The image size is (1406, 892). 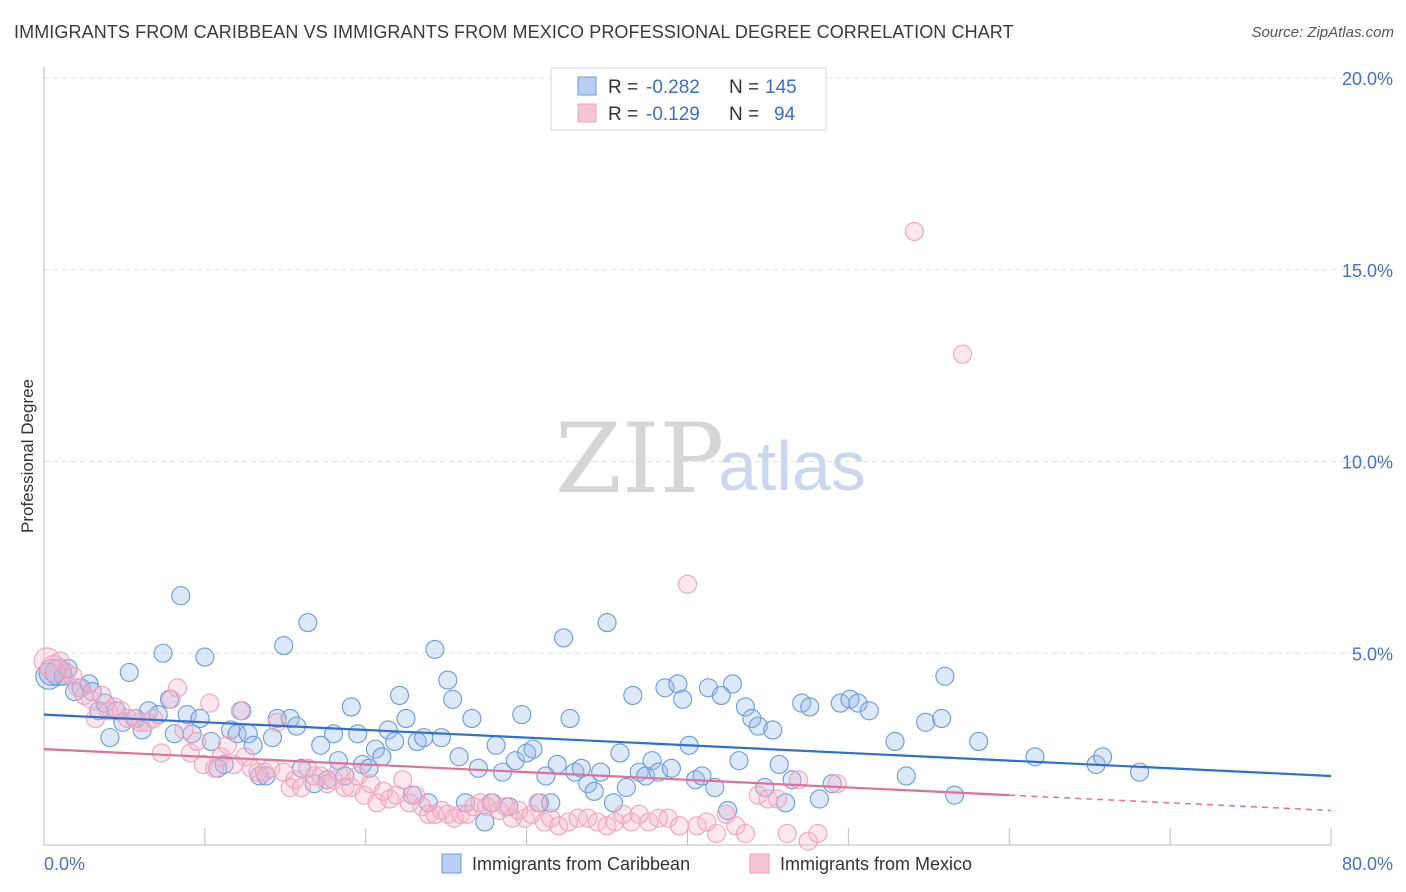 What do you see at coordinates (526, 772) in the screenshot?
I see `mexico-trend-line` at bounding box center [526, 772].